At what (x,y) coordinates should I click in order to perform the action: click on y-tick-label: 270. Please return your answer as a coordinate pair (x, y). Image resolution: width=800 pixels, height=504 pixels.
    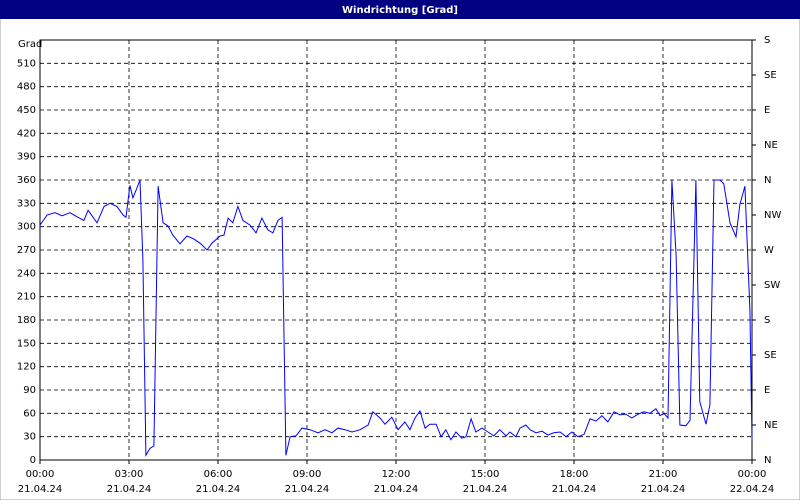
    Looking at the image, I should click on (26, 250).